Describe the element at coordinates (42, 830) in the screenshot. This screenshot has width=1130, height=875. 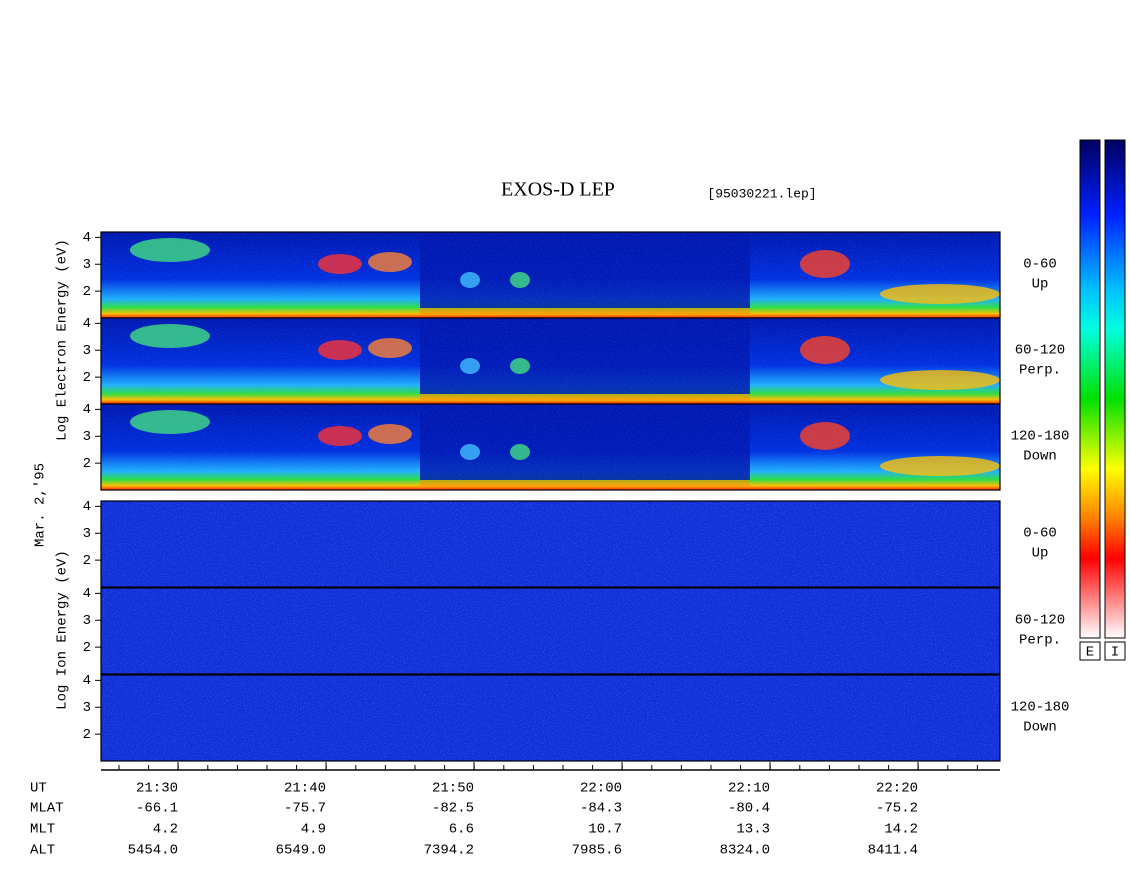
I see `row-name: MLT` at that location.